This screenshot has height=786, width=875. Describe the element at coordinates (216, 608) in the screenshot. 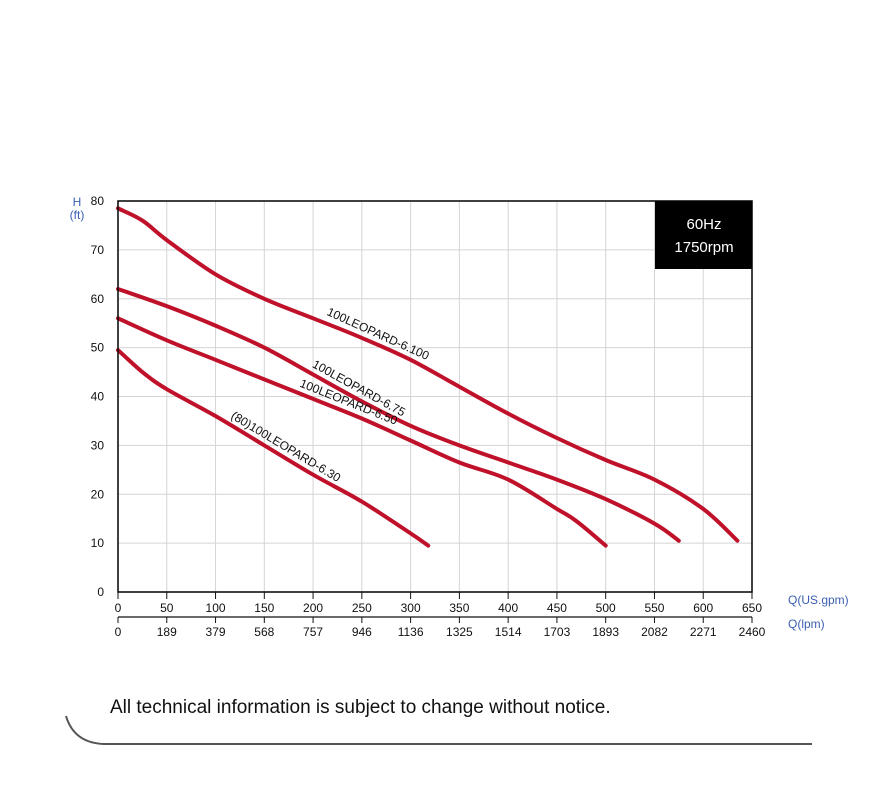

I see `x-tick-label-gpm: 100` at that location.